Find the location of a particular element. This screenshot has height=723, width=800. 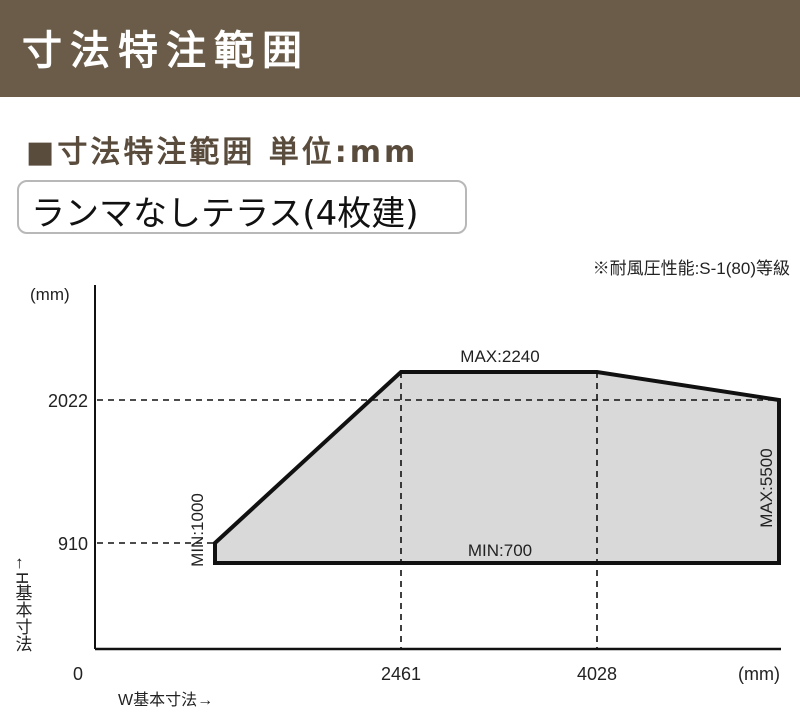

wind-note: ※耐風圧性能:S-1(80)等級 is located at coordinates (691, 268).